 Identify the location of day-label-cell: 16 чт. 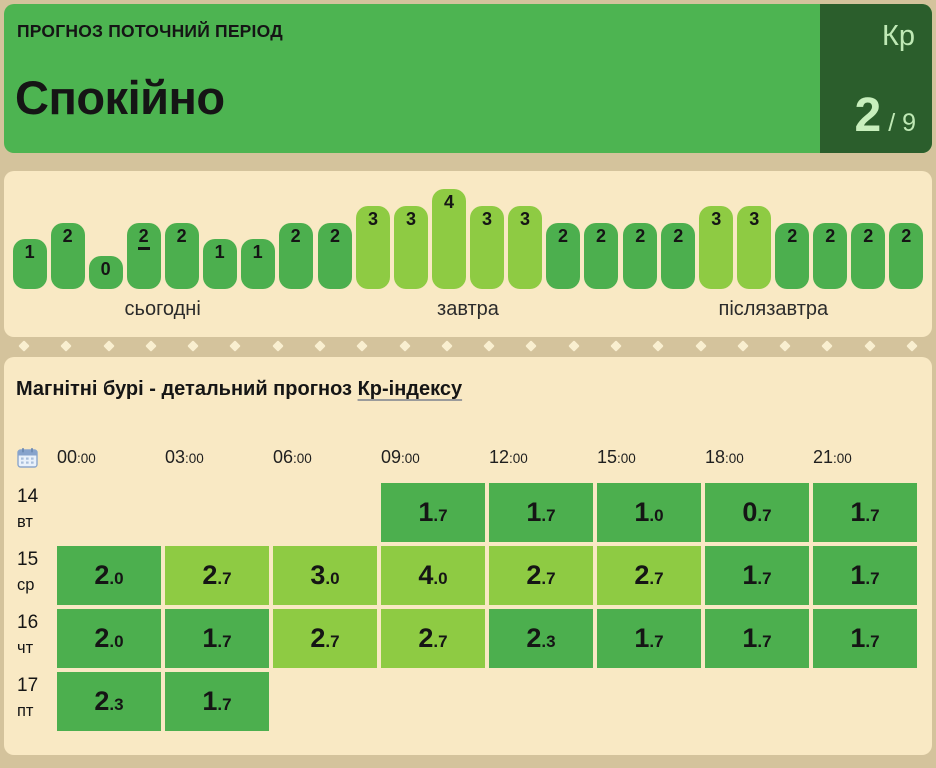
(32, 638).